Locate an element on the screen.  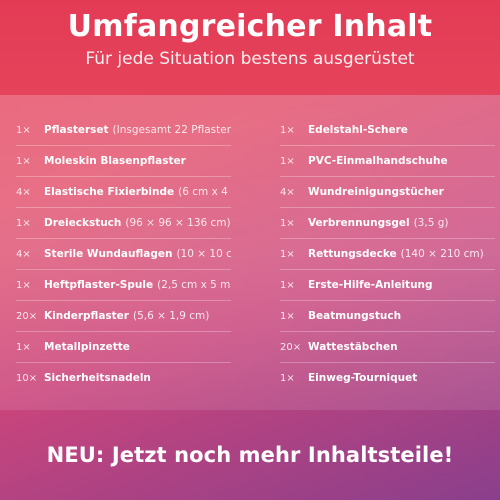
item-detail: (140 × 210 cm) is located at coordinates (442, 254).